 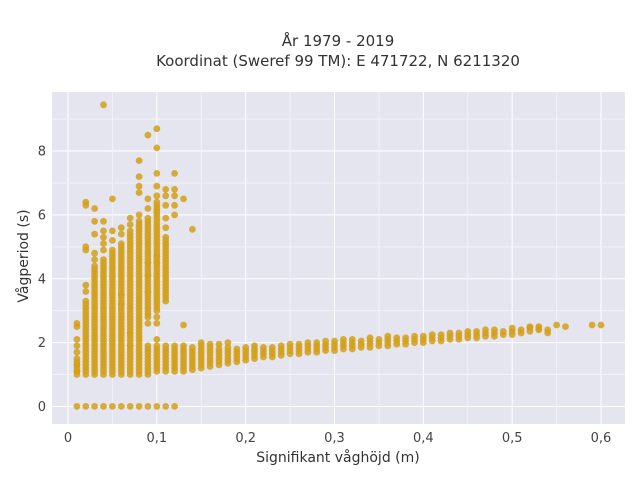 What do you see at coordinates (42, 152) in the screenshot?
I see `y-tick-label: 8` at bounding box center [42, 152].